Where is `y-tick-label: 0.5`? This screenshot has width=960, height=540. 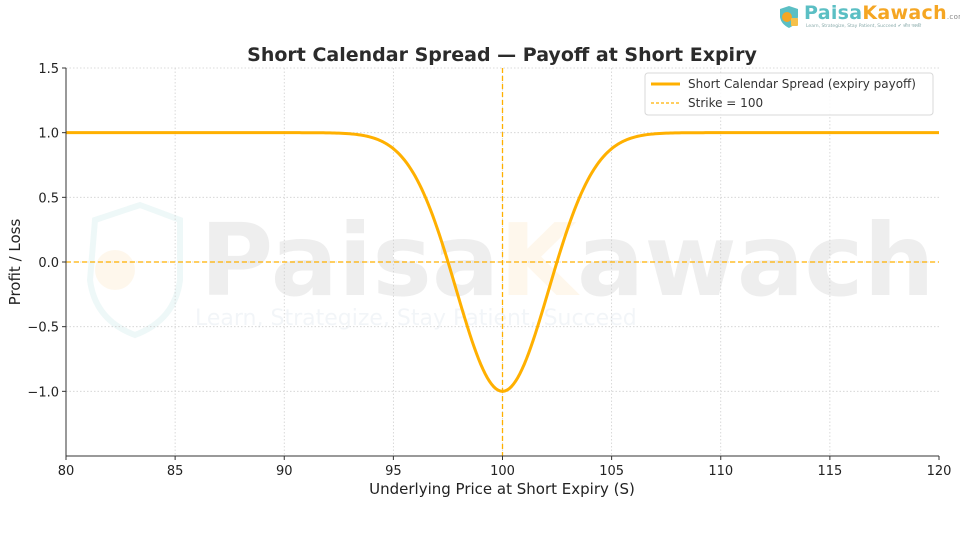
y-tick-label: 0.5 is located at coordinates (48, 198).